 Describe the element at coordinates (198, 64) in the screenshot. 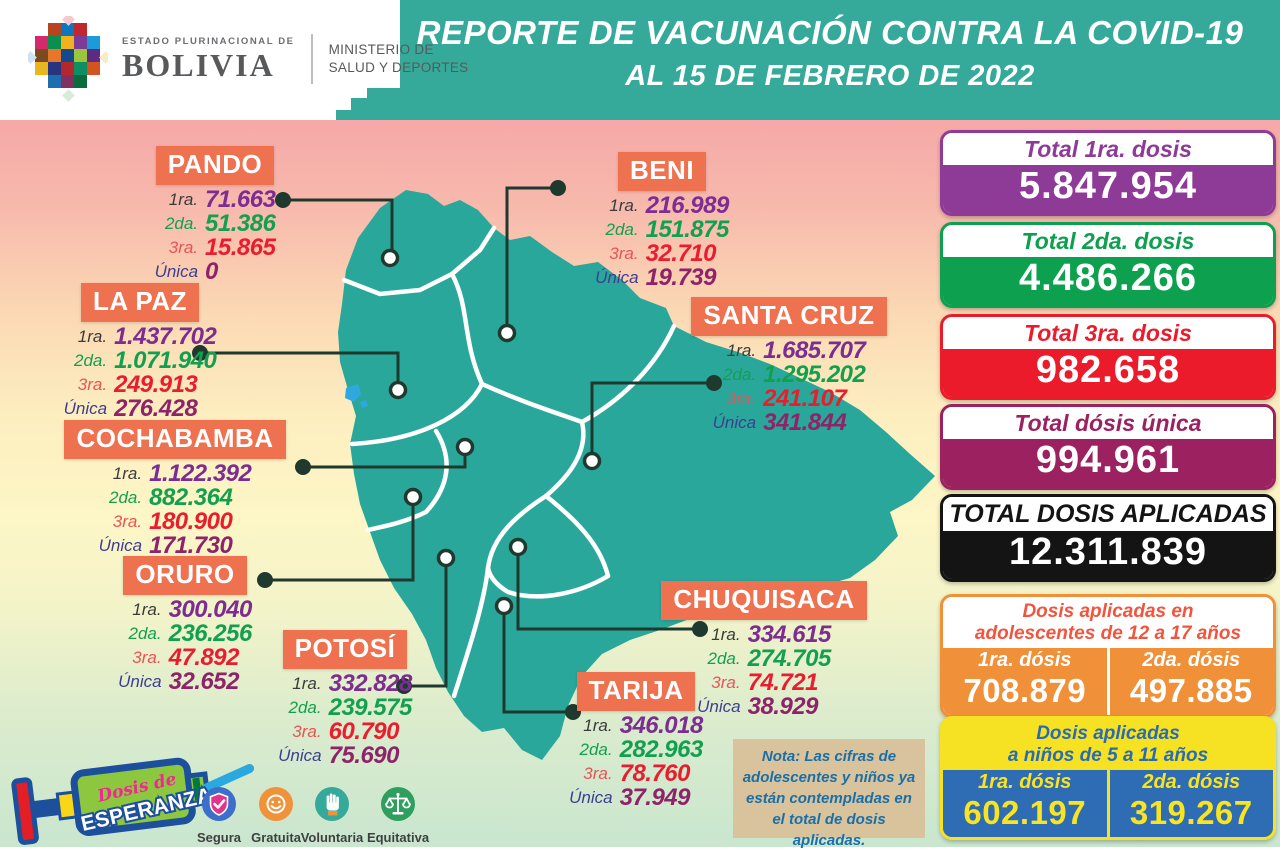

I see `country-name: BOLIVIA` at that location.